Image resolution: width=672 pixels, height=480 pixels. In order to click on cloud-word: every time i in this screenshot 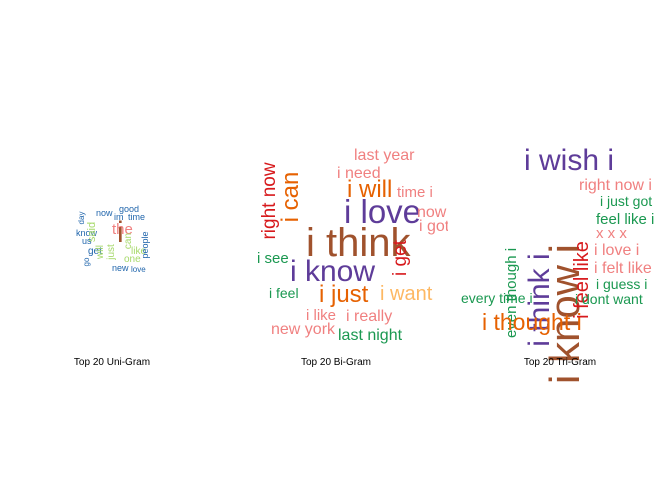, I will do `click(497, 298)`.